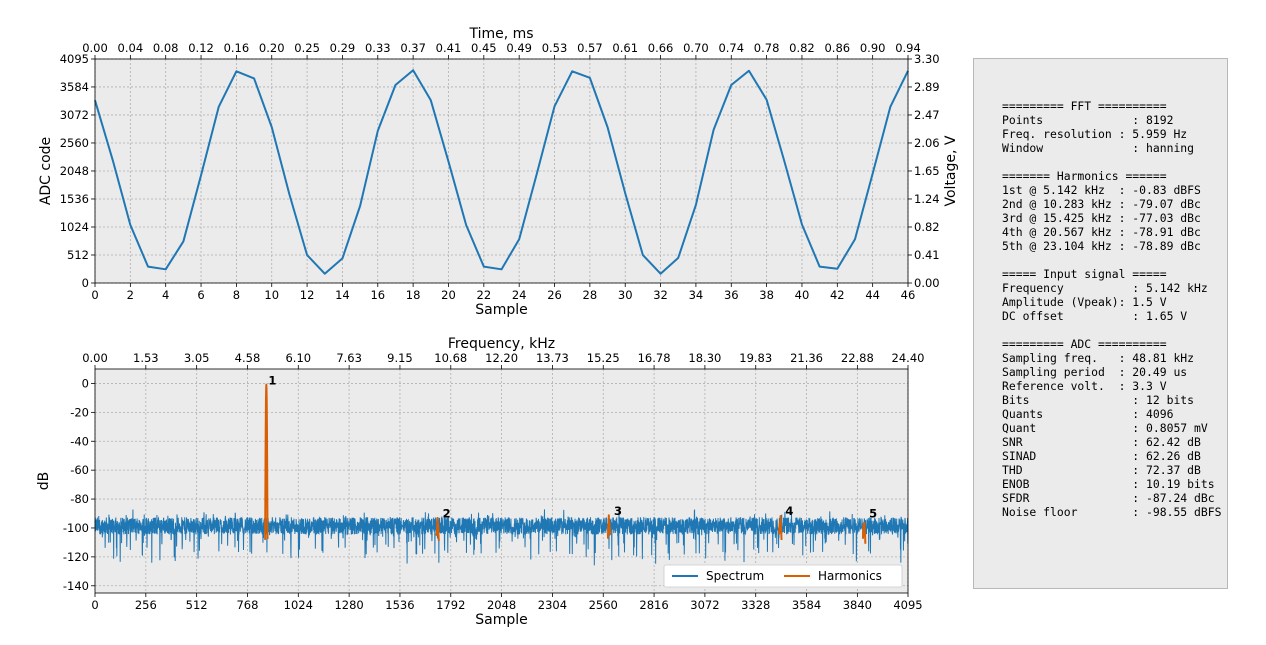 The image size is (1266, 645). What do you see at coordinates (74, 143) in the screenshot?
I see `plot1-y-tick-label: 2560` at bounding box center [74, 143].